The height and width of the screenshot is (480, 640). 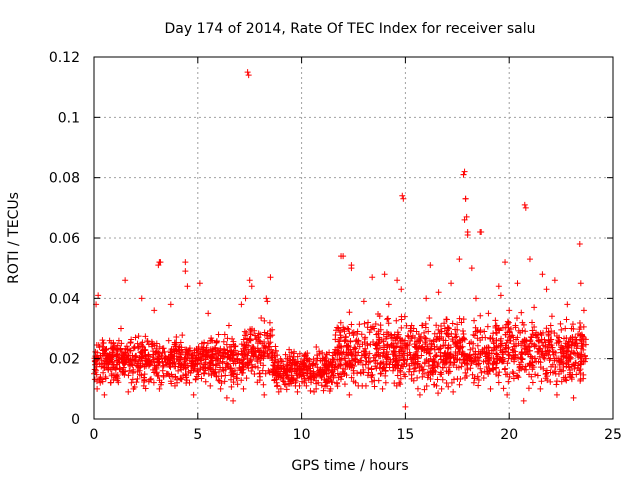 I want to click on x-tick-label: 20, so click(x=509, y=435).